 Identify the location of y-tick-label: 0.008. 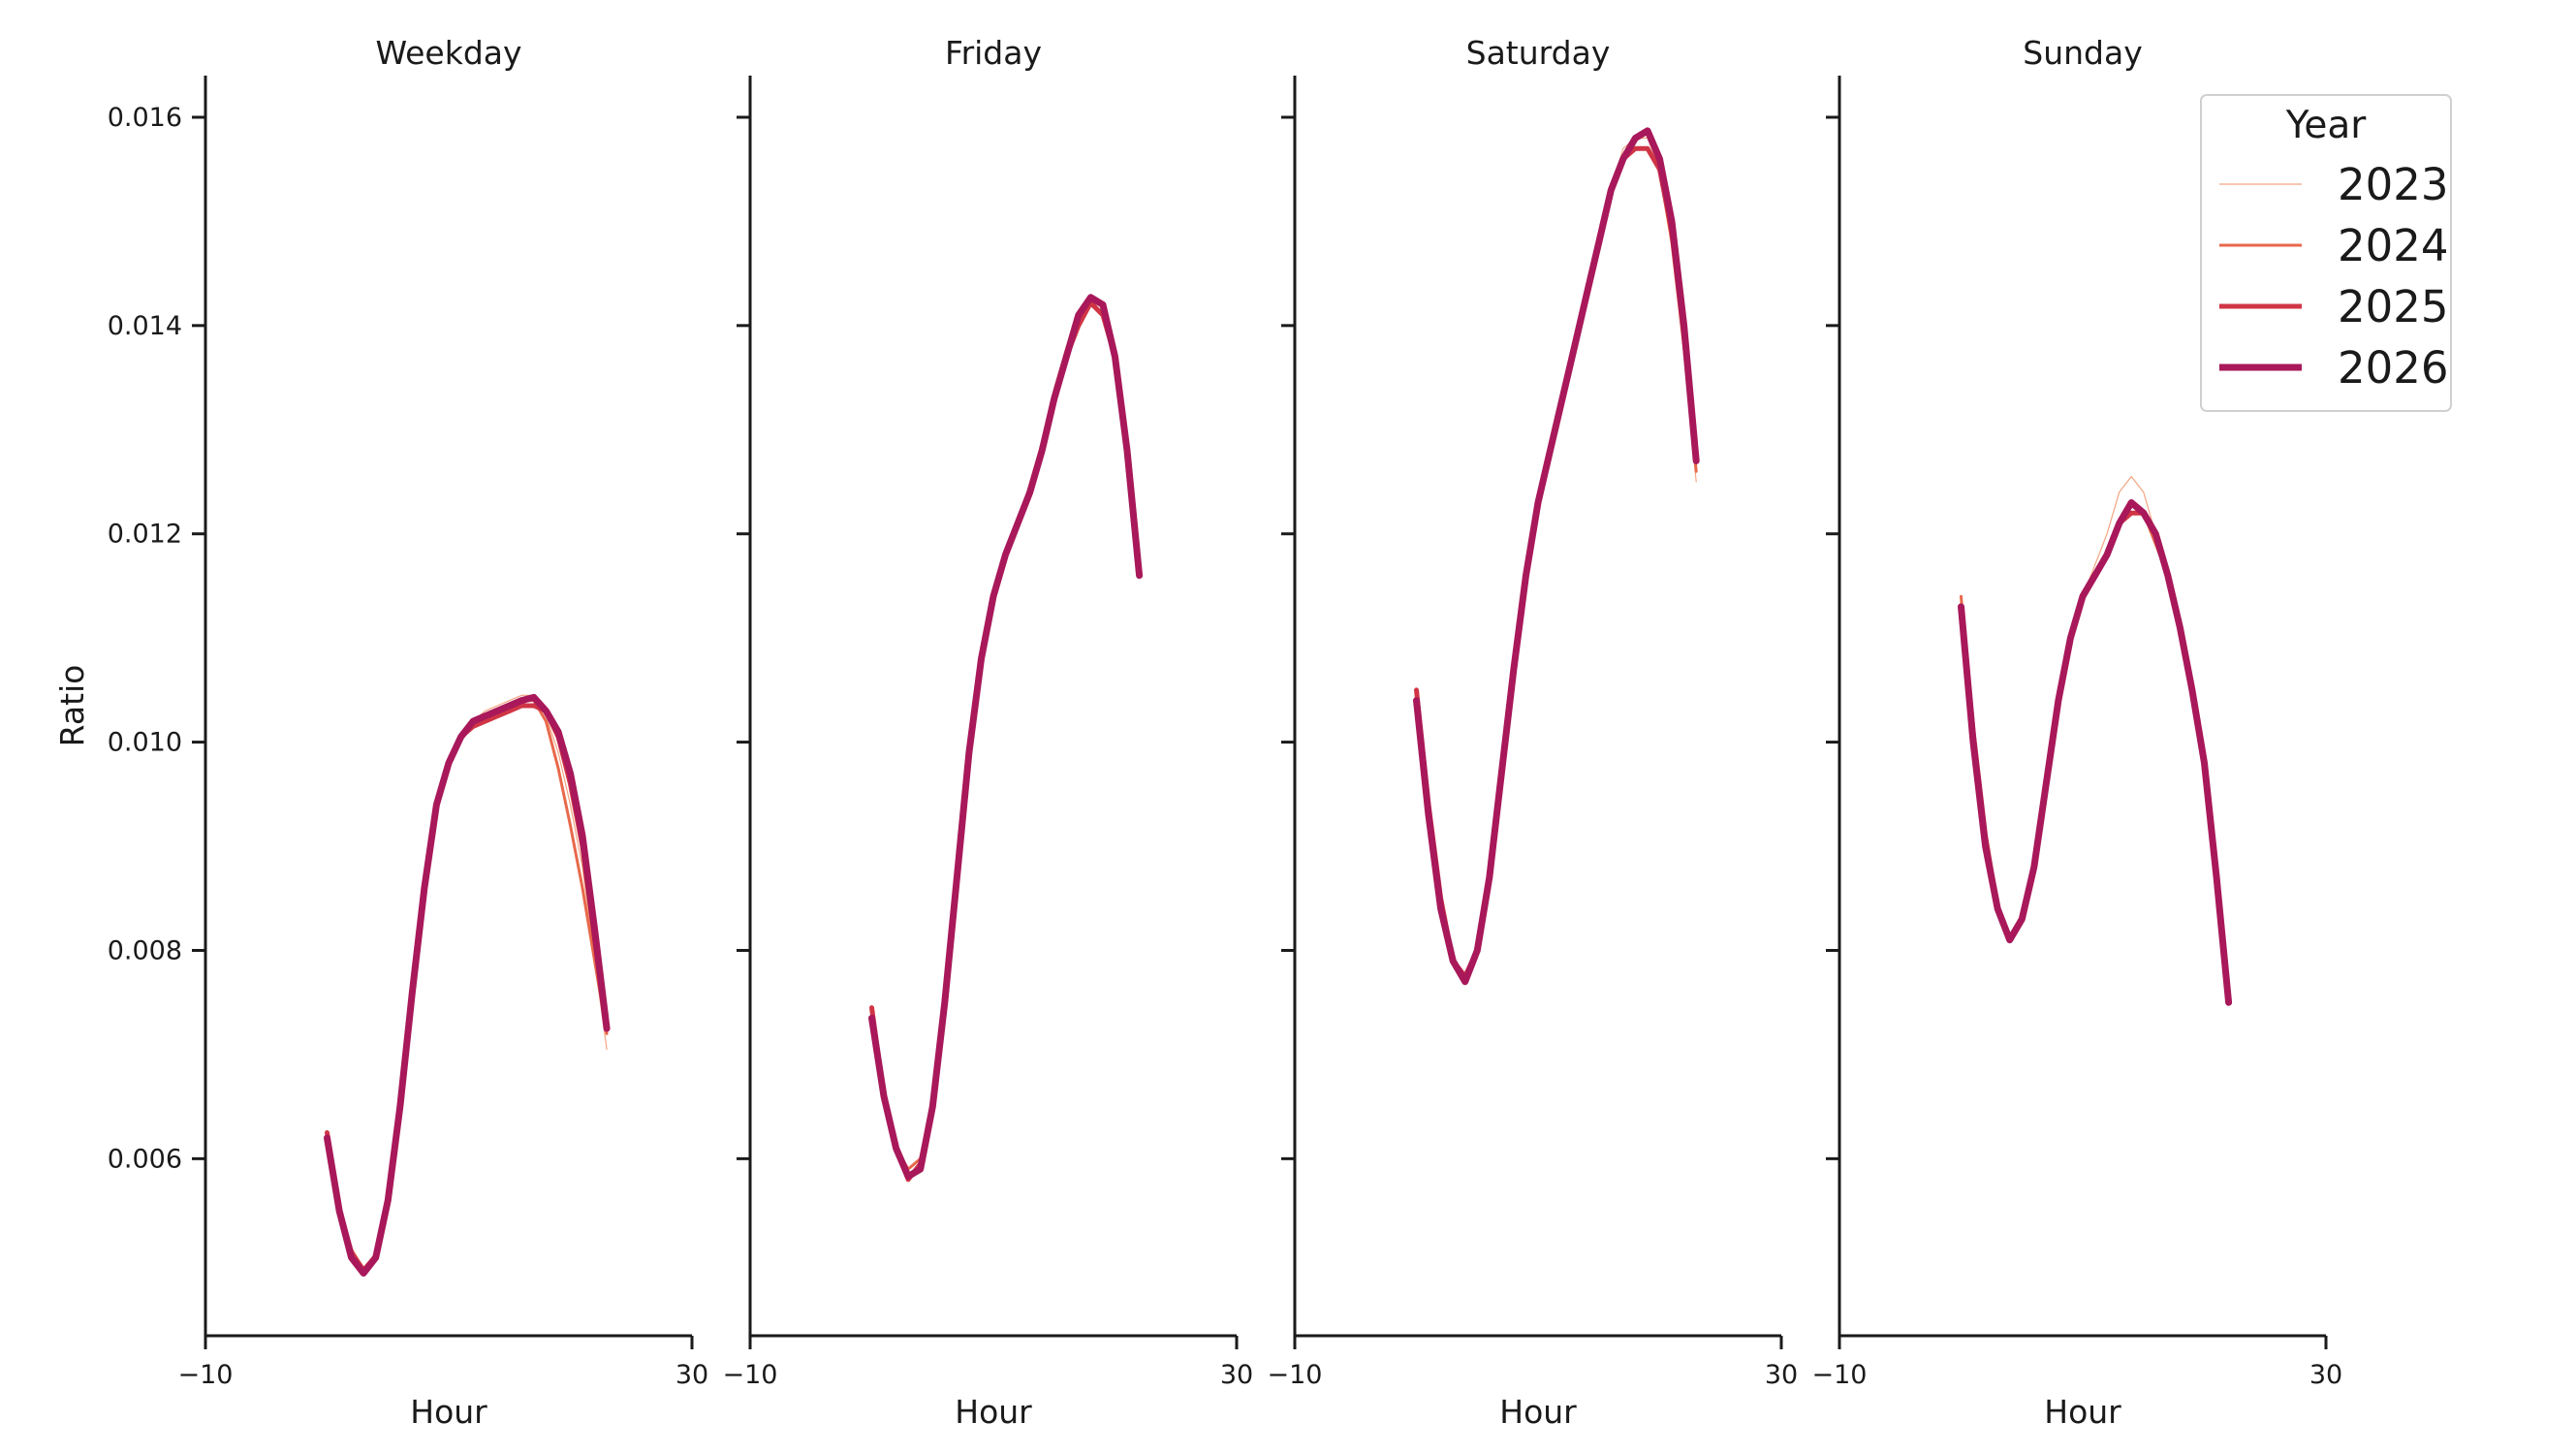
(145, 950).